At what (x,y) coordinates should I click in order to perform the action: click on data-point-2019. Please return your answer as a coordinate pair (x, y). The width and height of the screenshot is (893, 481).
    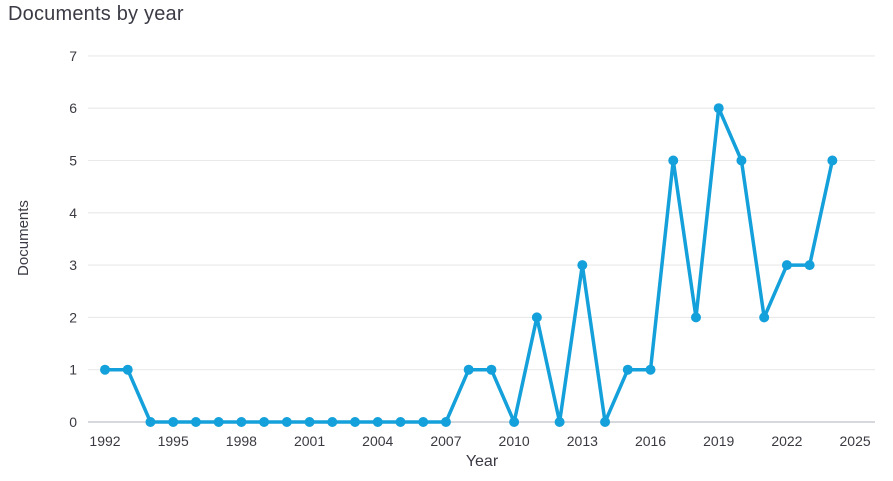
    Looking at the image, I should click on (718, 108).